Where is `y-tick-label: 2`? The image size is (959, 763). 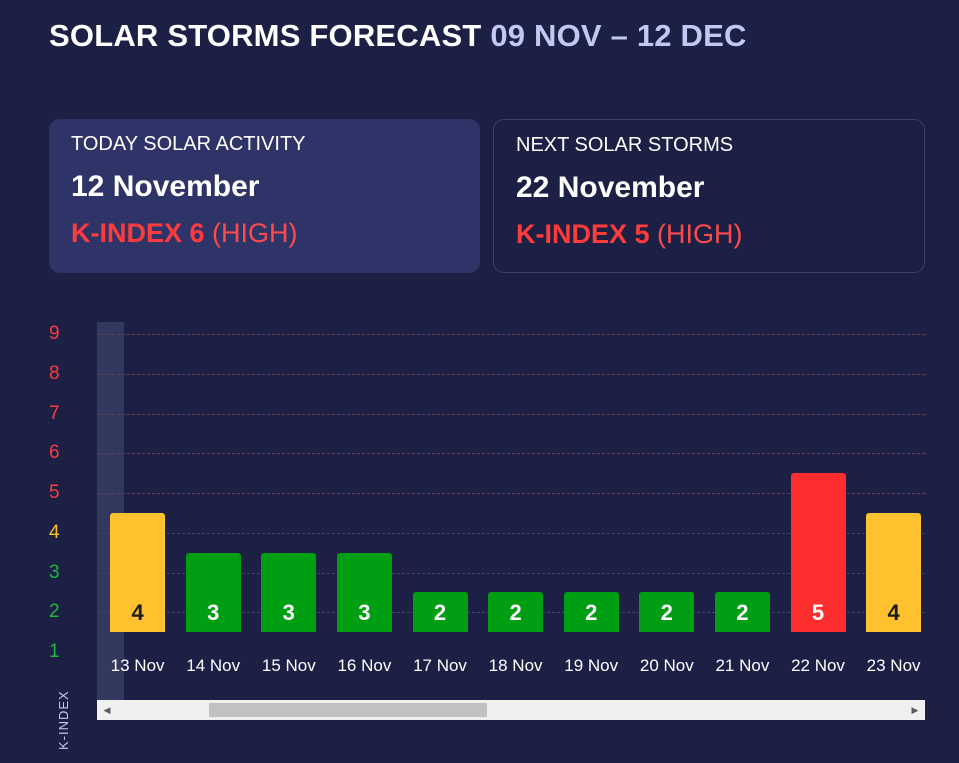
y-tick-label: 2 is located at coordinates (54, 612).